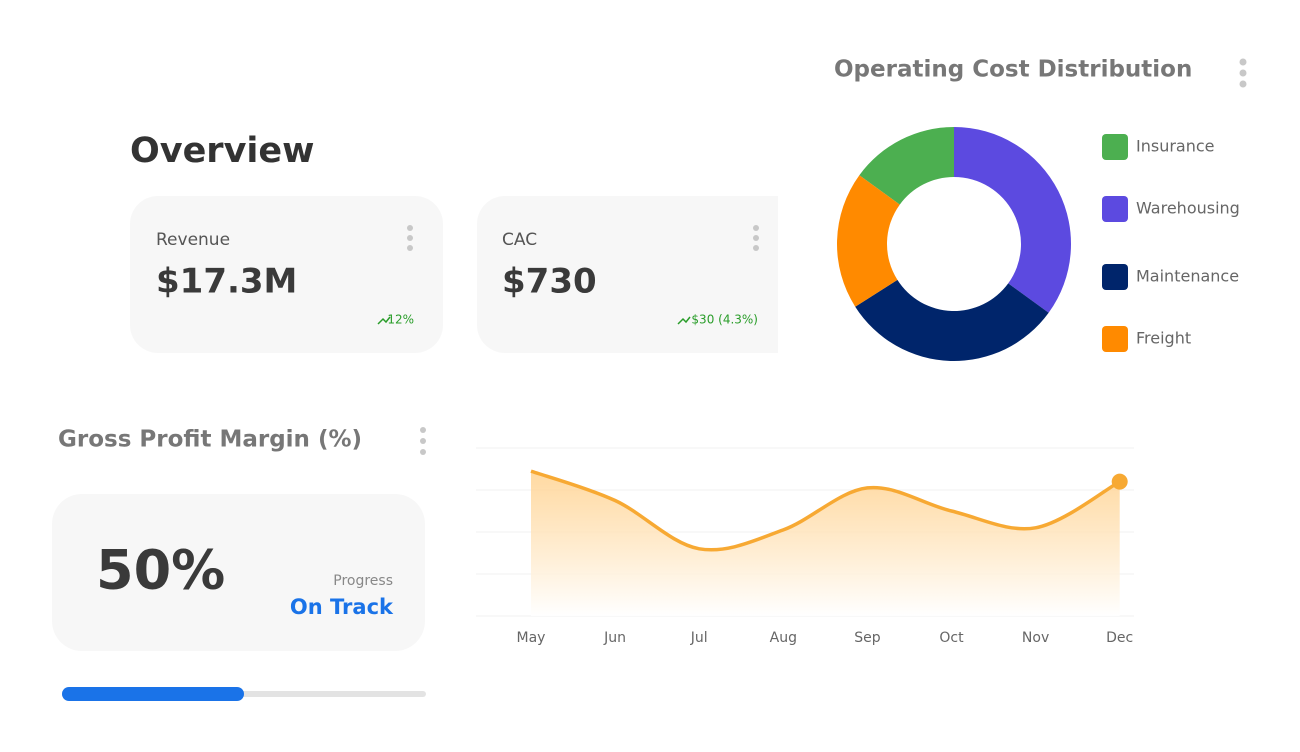 The image size is (1300, 752). I want to click on legend: Insurance Warehousing Maintenance Freight, so click(1171, 243).